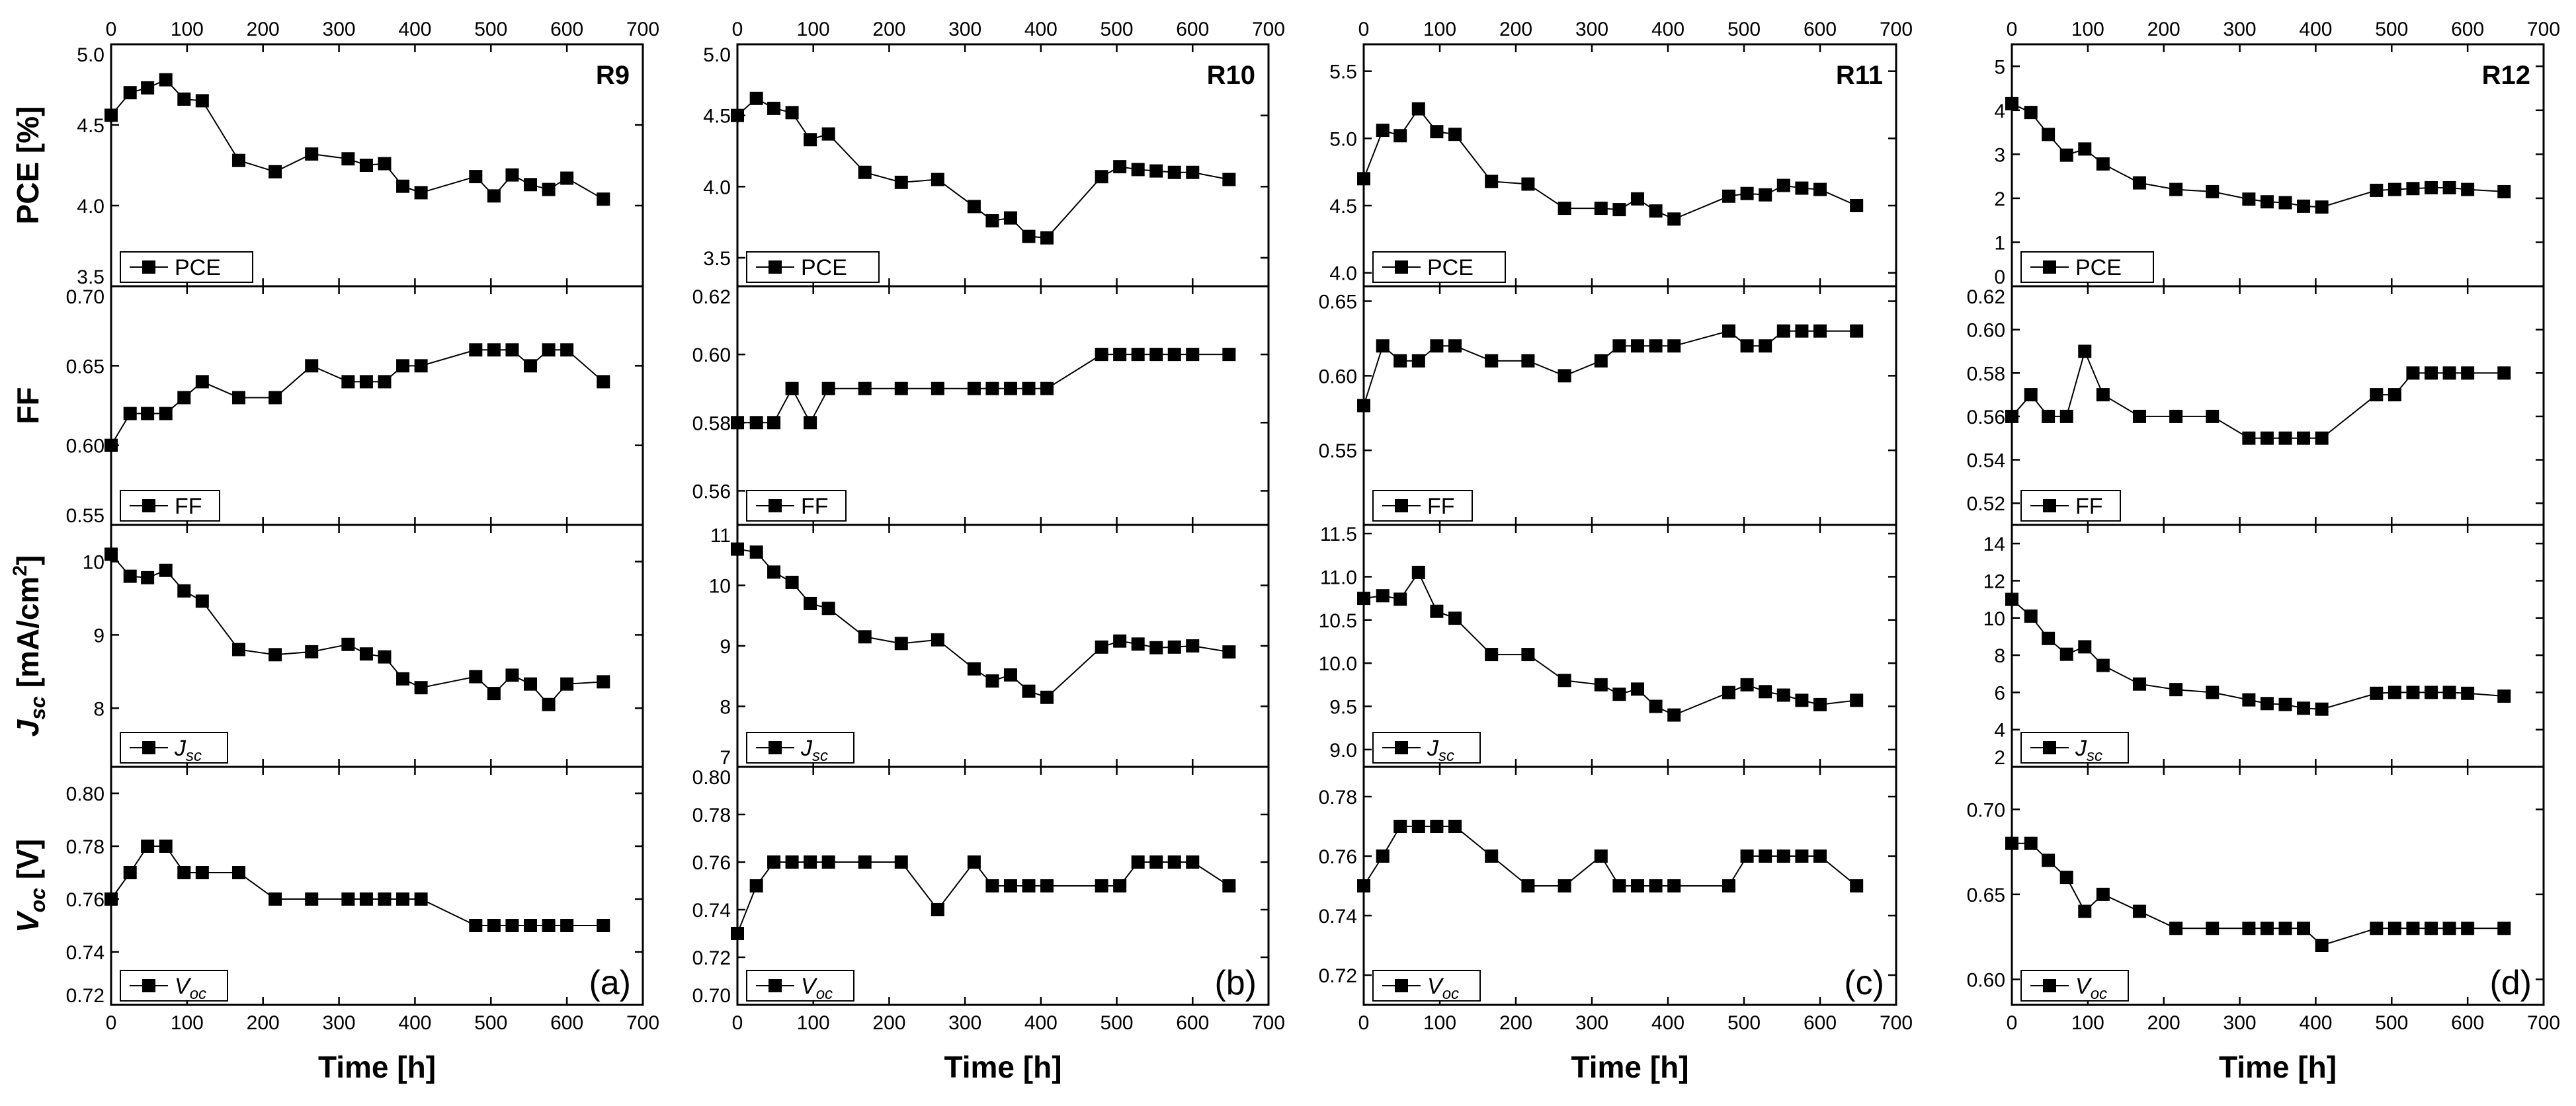  I want to click on y-tick-label: 4.0, so click(717, 187).